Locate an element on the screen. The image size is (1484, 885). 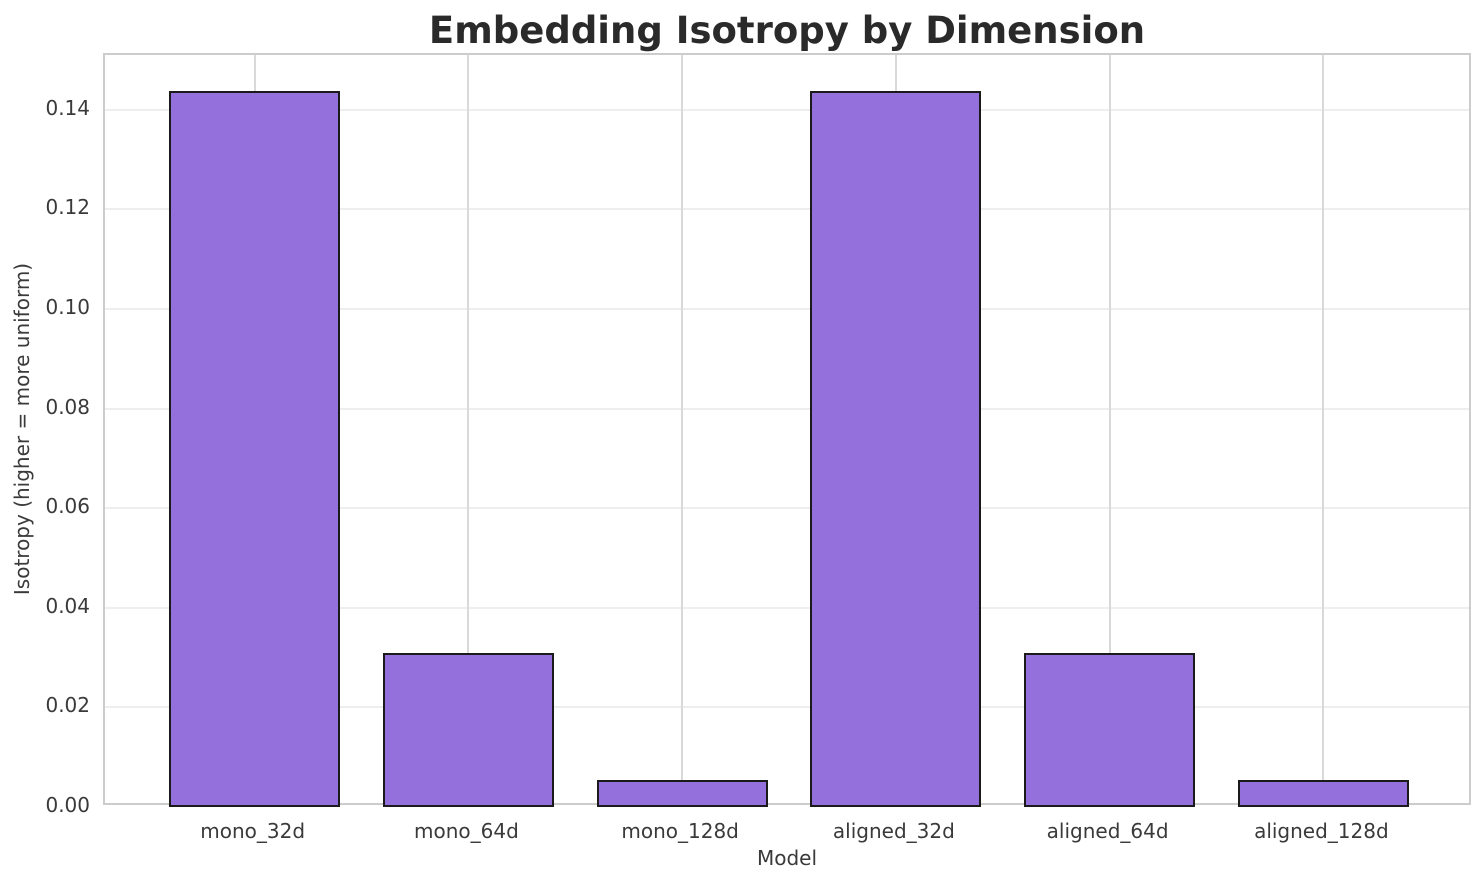
y-tick-label: 0.06 is located at coordinates (67, 506).